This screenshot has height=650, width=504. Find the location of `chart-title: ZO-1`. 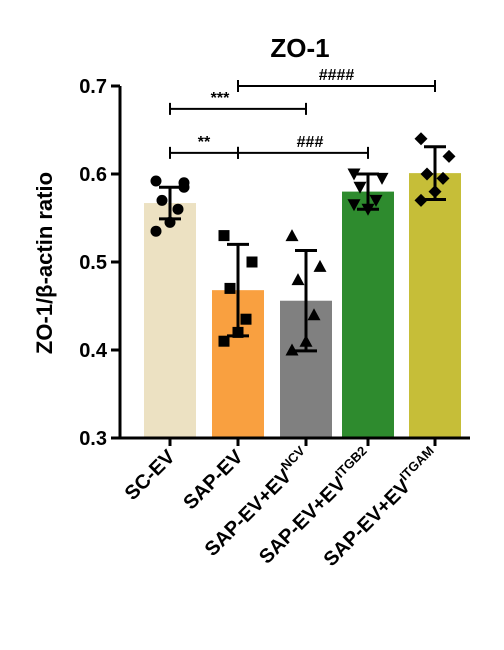

chart-title: ZO-1 is located at coordinates (299, 48).